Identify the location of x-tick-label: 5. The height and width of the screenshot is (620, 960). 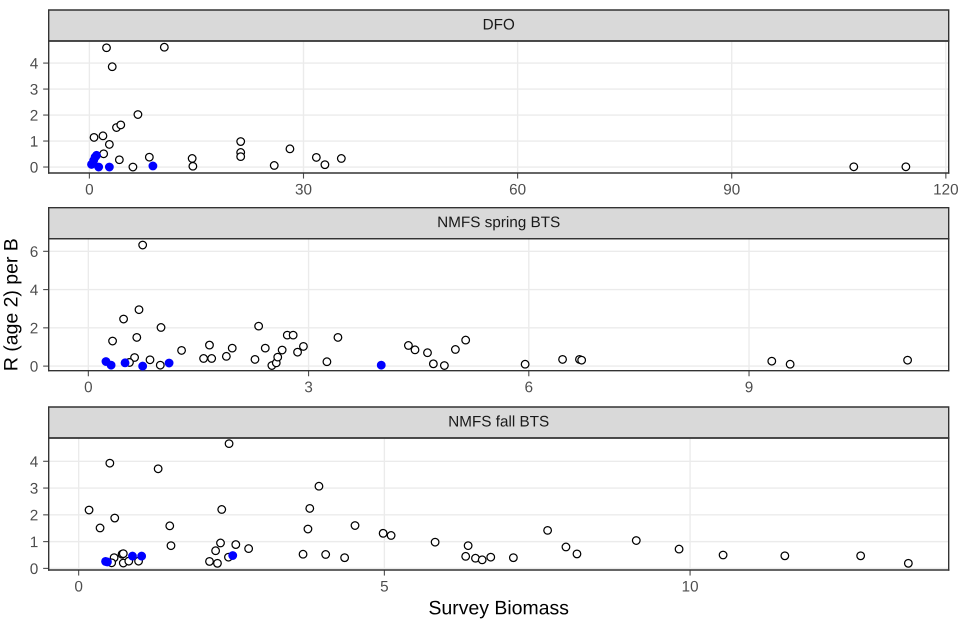
(384, 586).